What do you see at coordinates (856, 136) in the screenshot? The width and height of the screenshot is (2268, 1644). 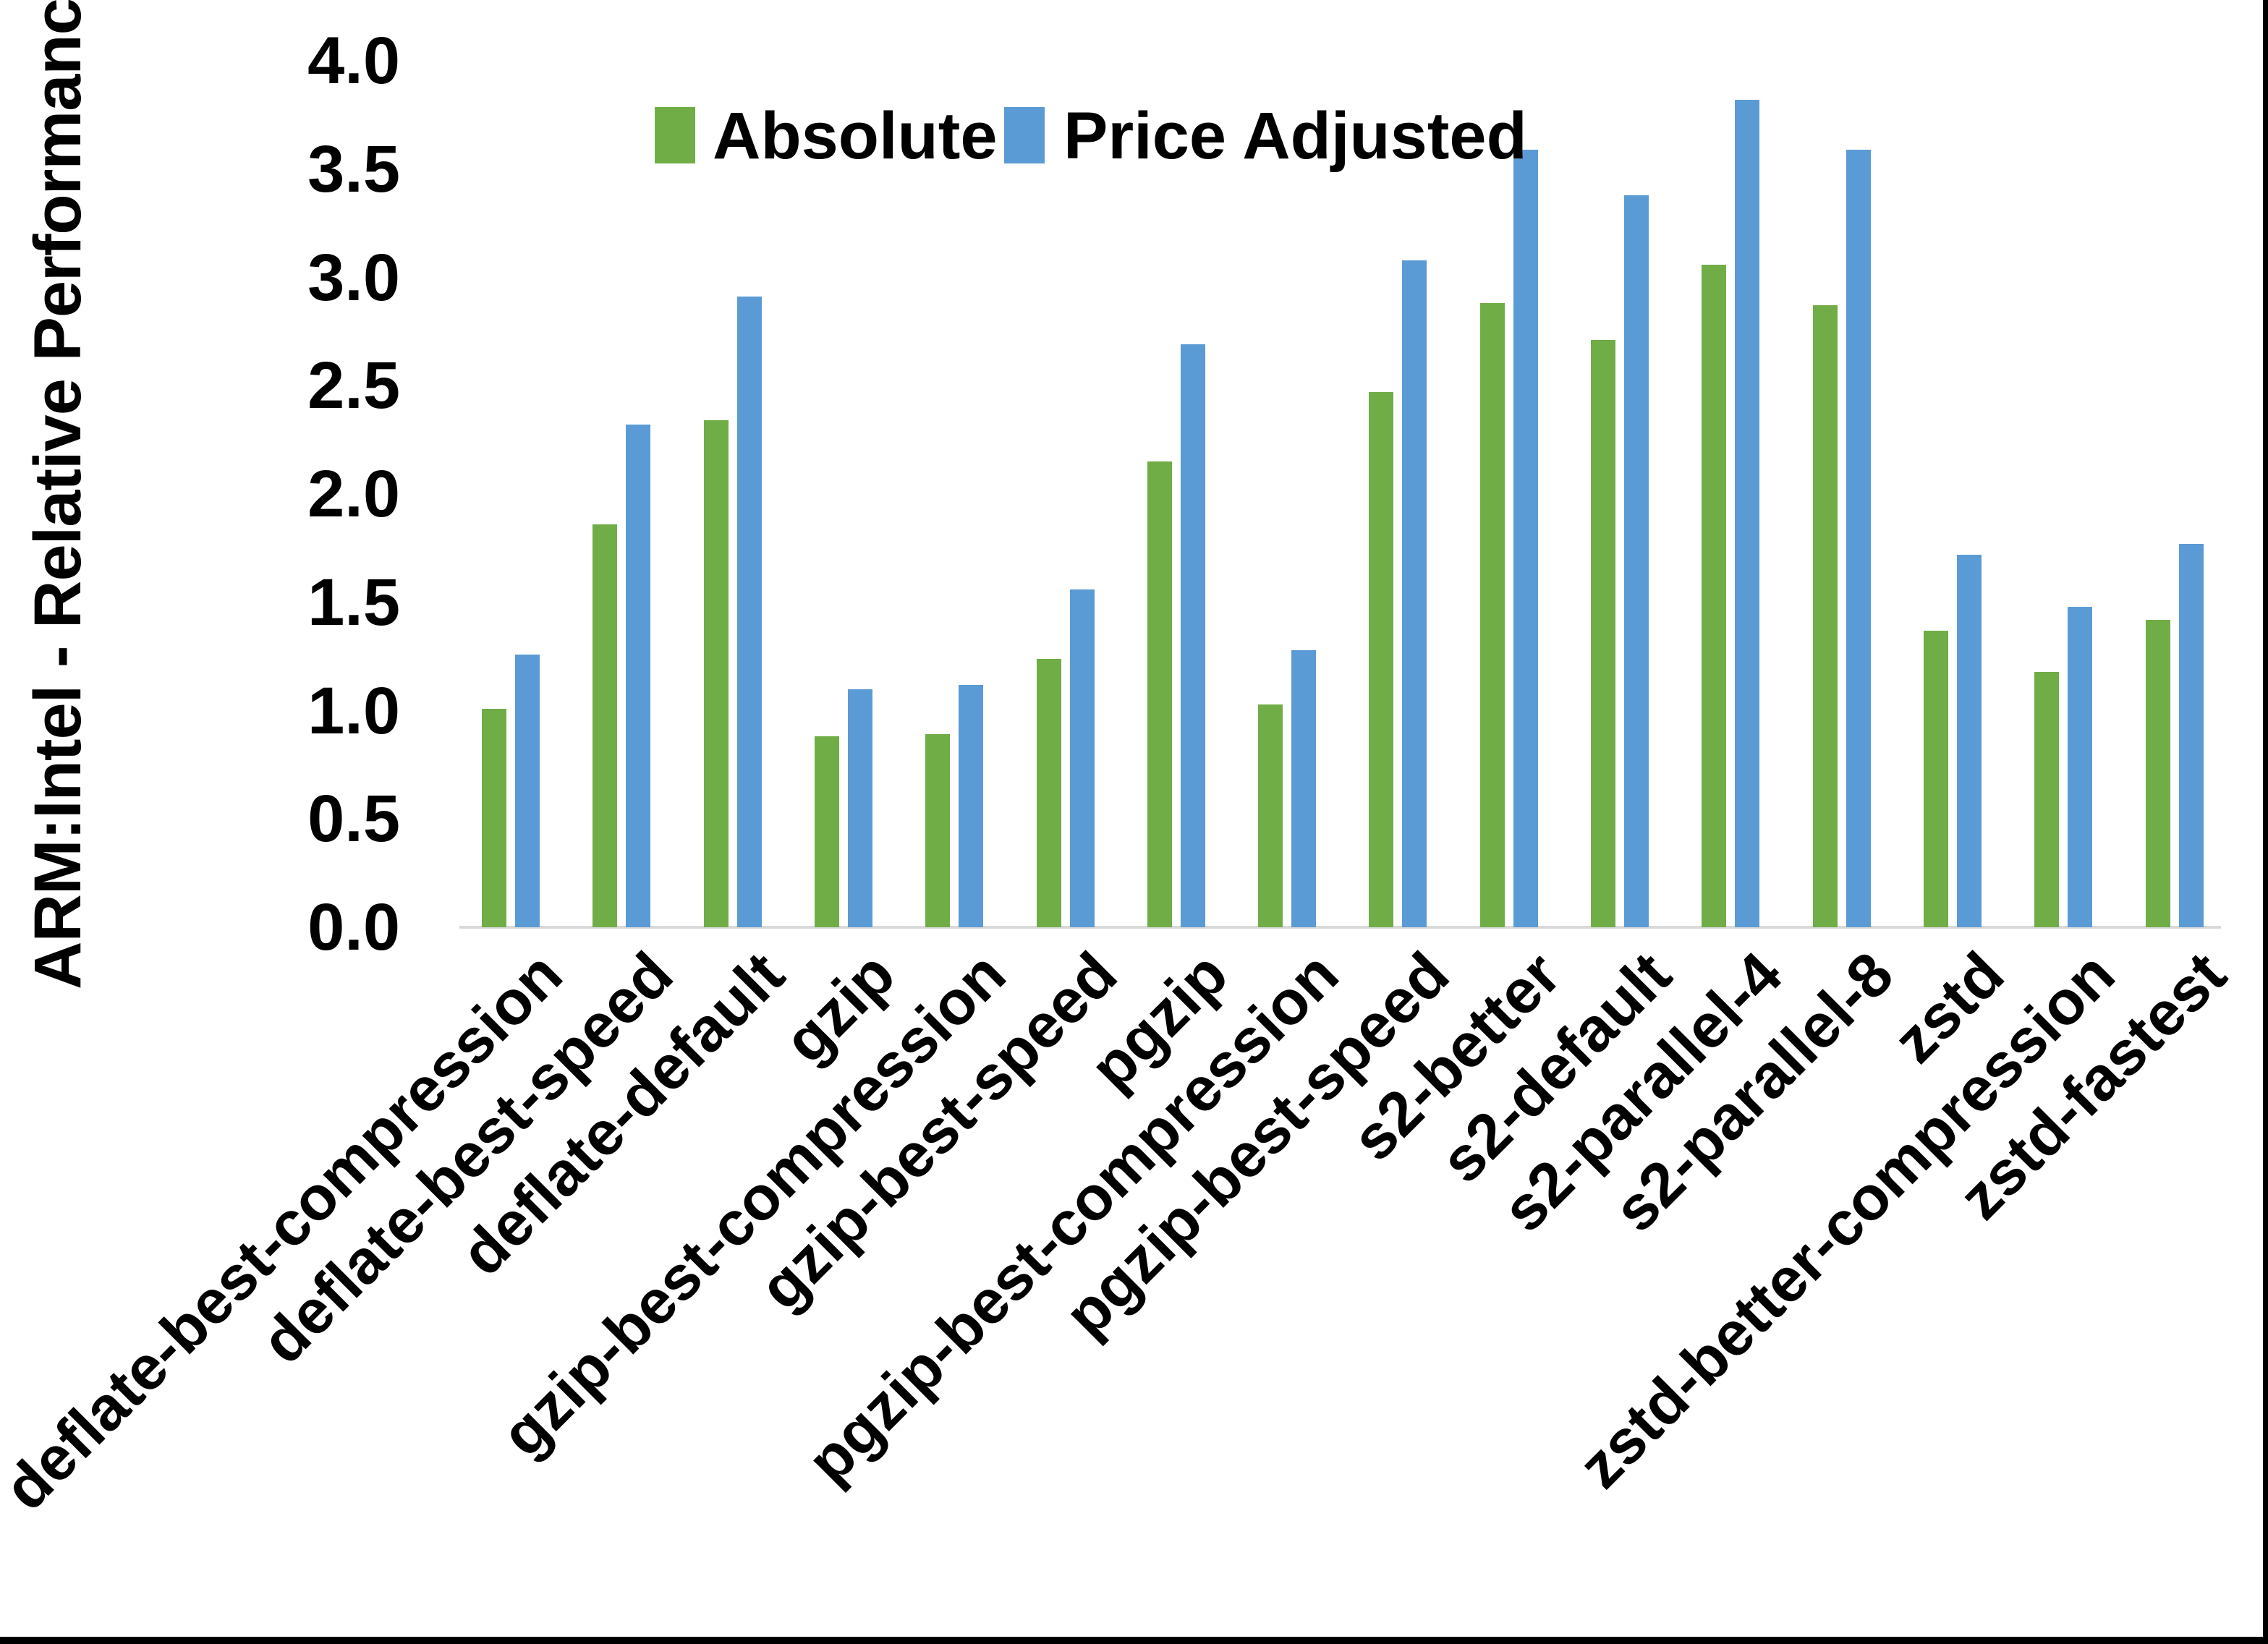 I see `legend-label-absolute: Absolute` at bounding box center [856, 136].